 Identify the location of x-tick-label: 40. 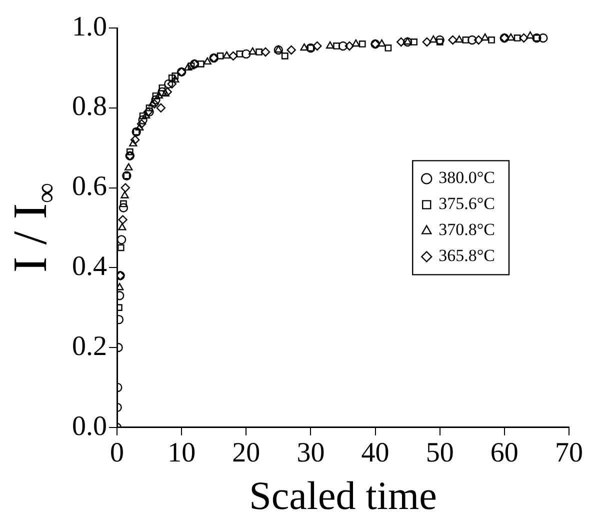
(375, 453).